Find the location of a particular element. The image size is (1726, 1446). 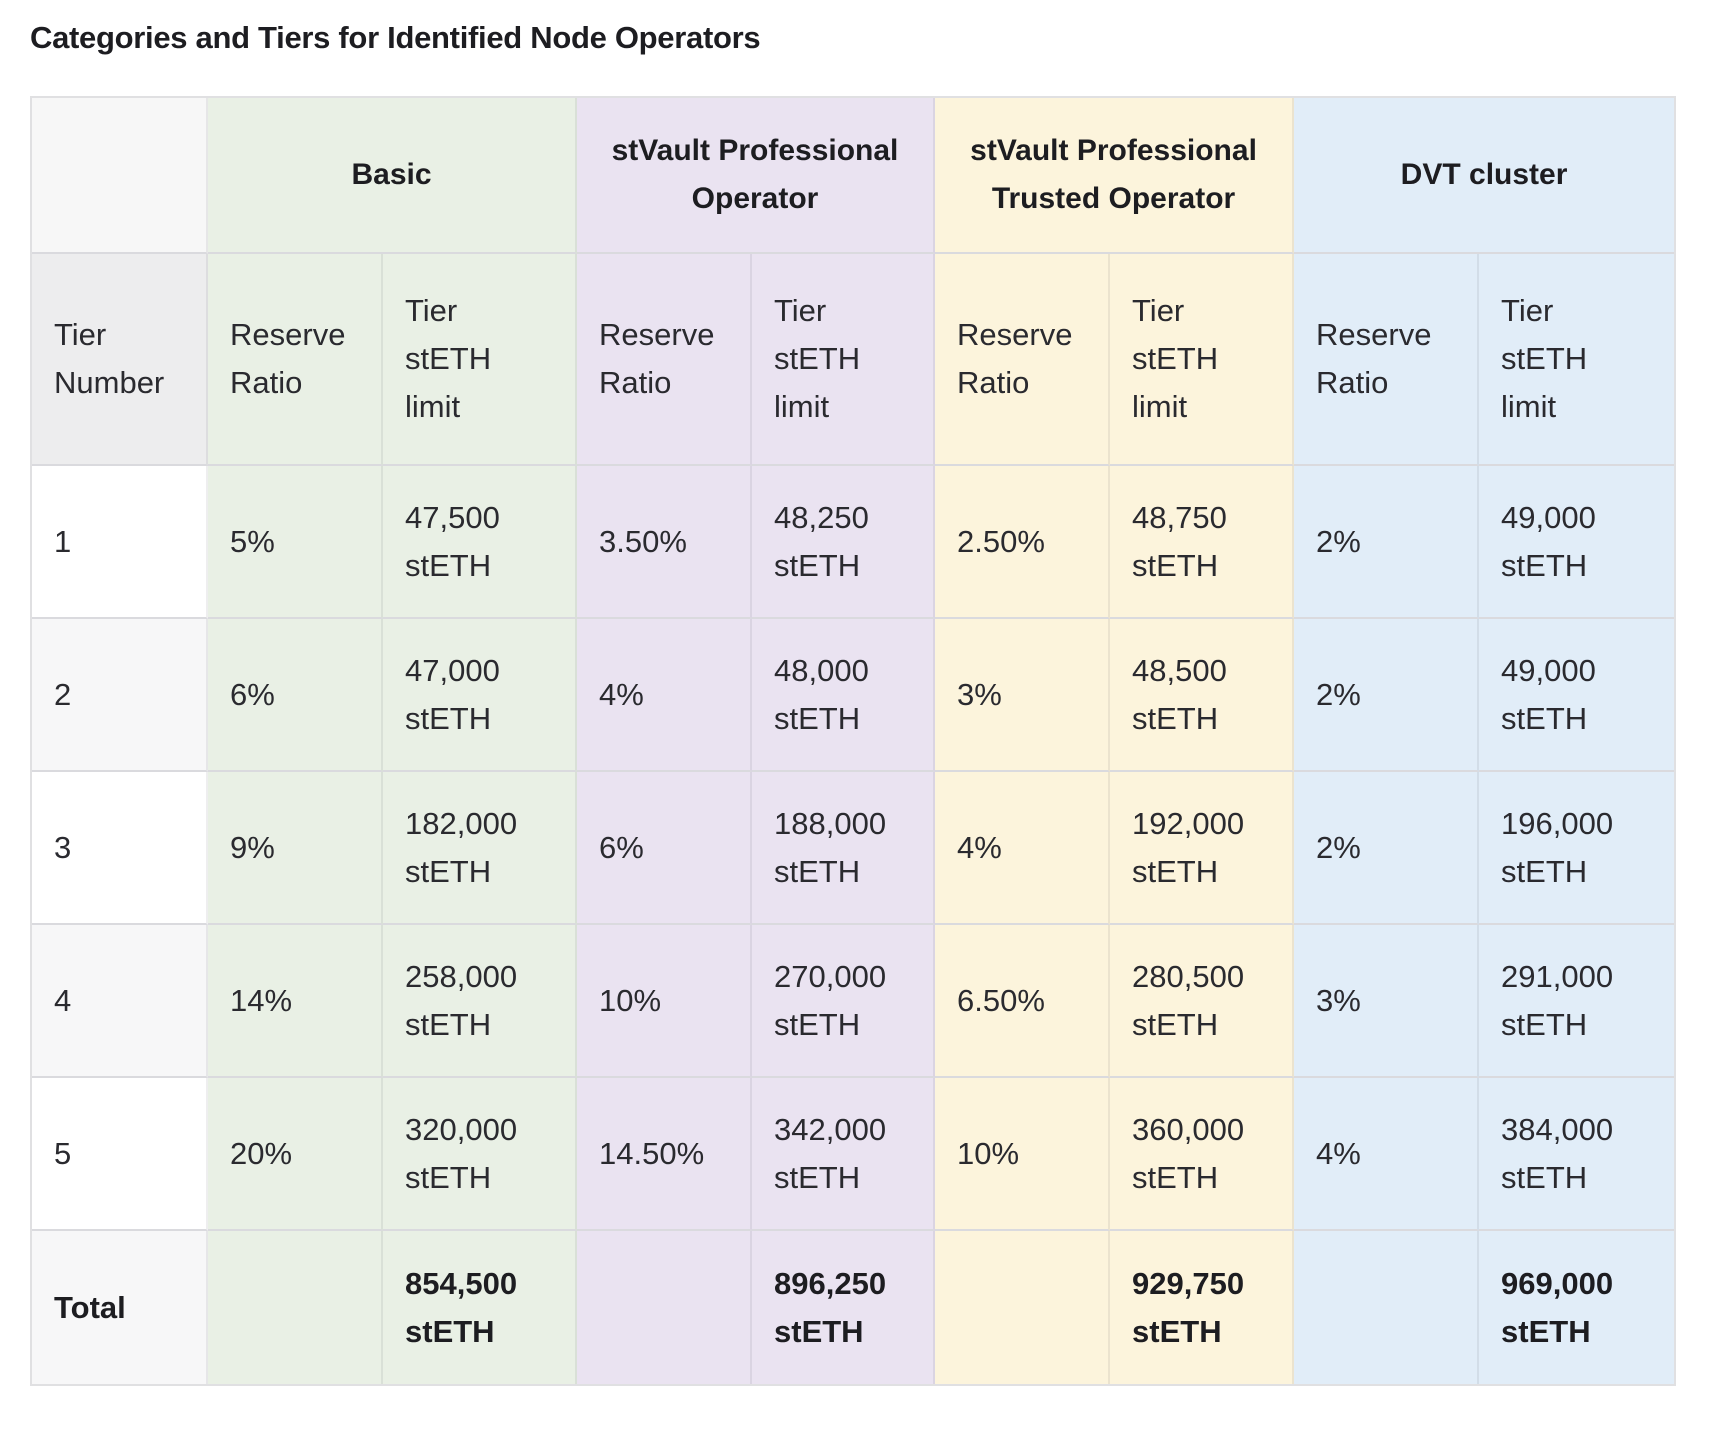

pro-steth-limit-cell: 342,000 stETH is located at coordinates (844, 1154).